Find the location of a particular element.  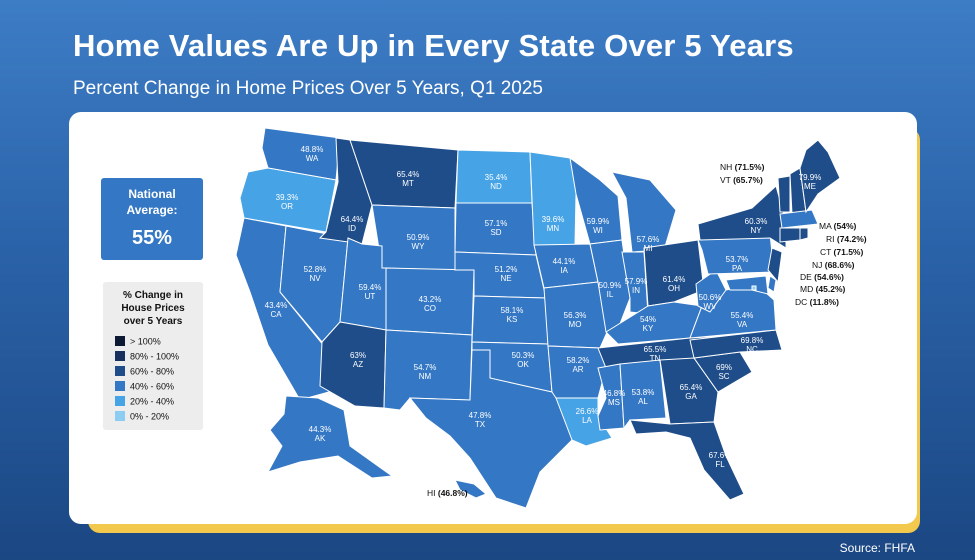

state-value-wv: 50.6% is located at coordinates (710, 297).